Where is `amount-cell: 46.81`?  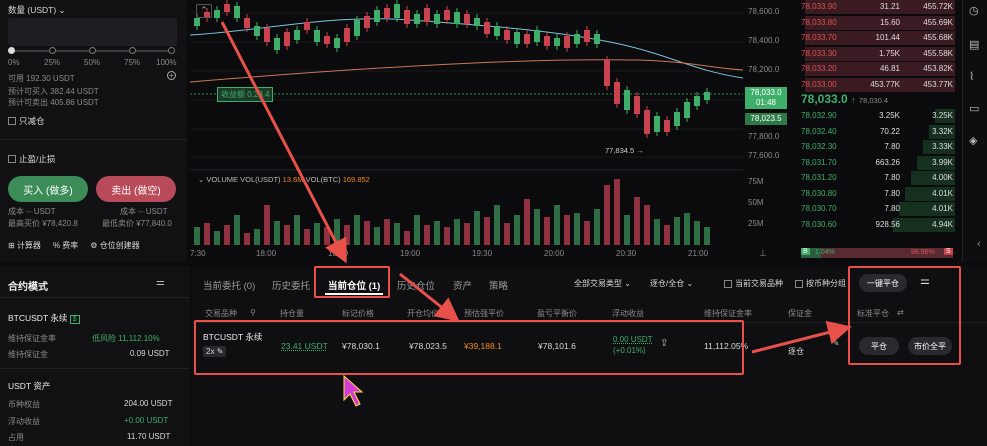 amount-cell: 46.81 is located at coordinates (889, 68).